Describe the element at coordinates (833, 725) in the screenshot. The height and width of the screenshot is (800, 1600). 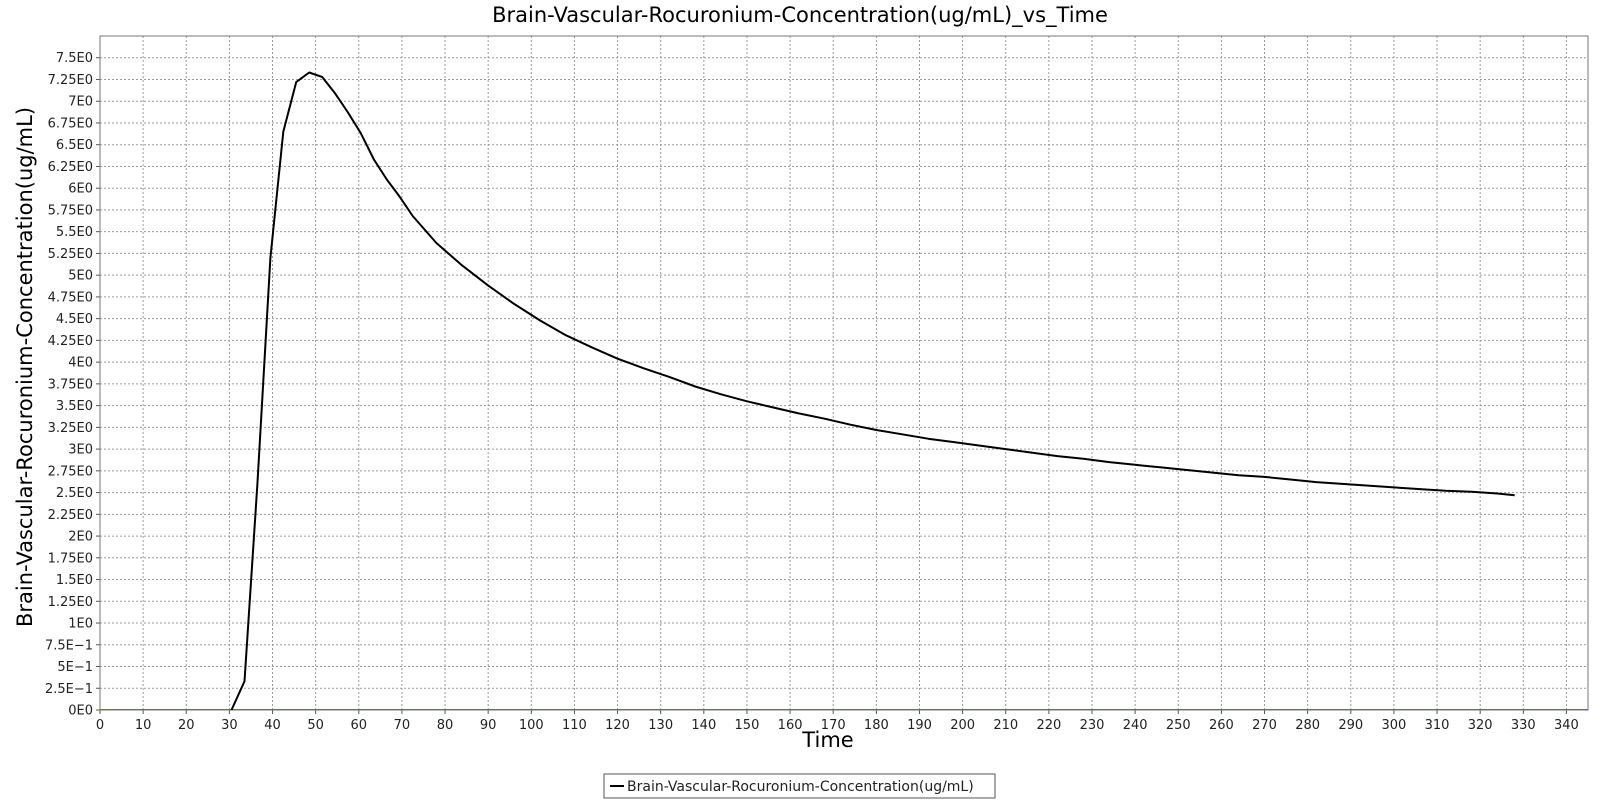
I see `x-tick-label: 170` at that location.